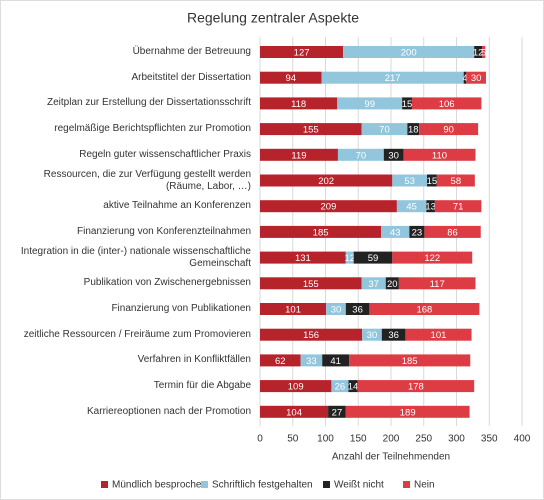  I want to click on data-label: 12, so click(349, 258).